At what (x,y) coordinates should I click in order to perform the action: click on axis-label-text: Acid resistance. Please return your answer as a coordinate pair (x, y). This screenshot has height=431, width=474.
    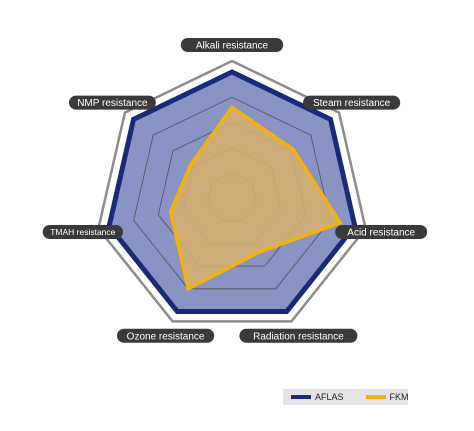
    Looking at the image, I should click on (381, 233).